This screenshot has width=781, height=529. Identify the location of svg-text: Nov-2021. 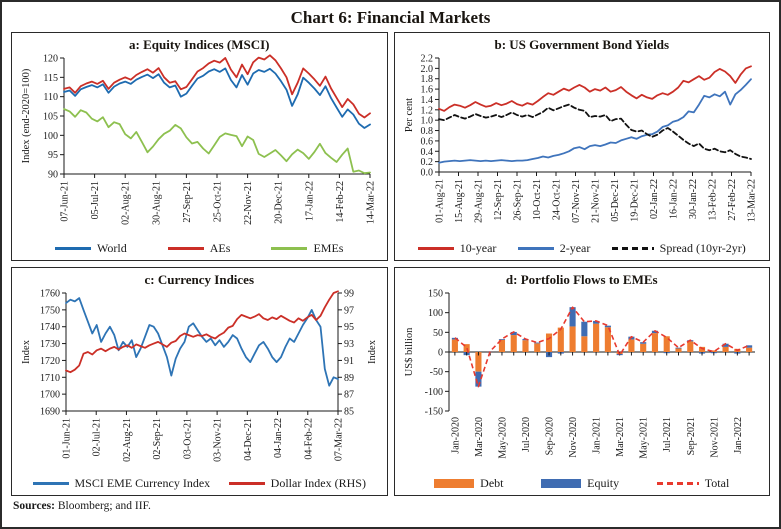
(714, 437).